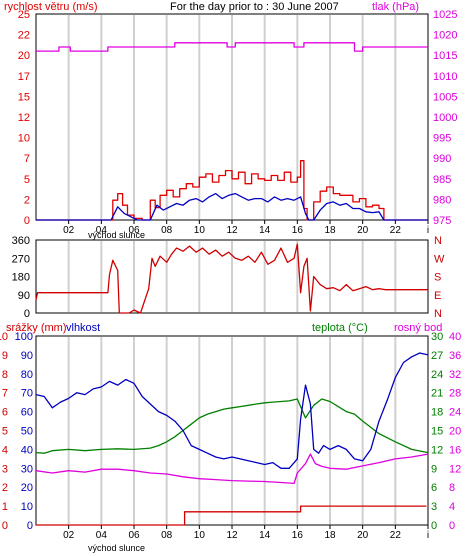 This screenshot has height=556, width=466. Describe the element at coordinates (232, 47) in the screenshot. I see `pressure-line` at that location.